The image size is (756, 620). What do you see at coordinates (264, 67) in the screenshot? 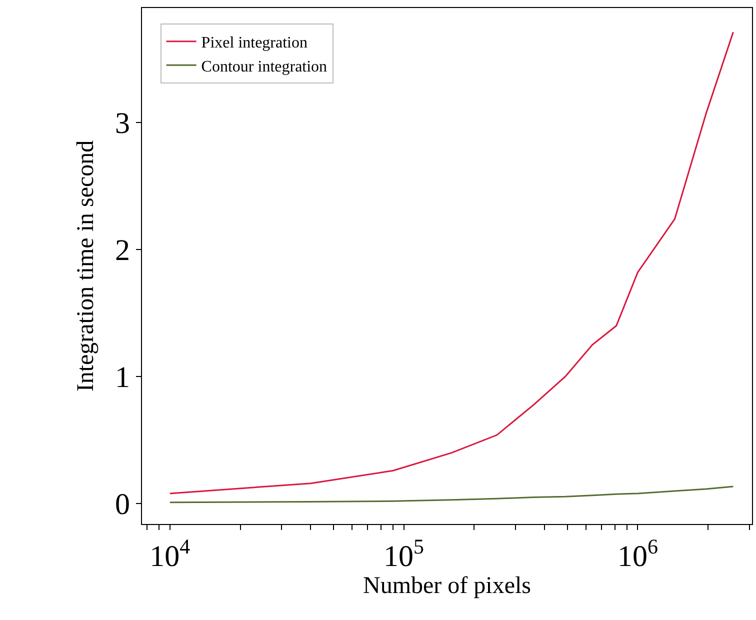
I see `legend-label: Contour integration` at bounding box center [264, 67].